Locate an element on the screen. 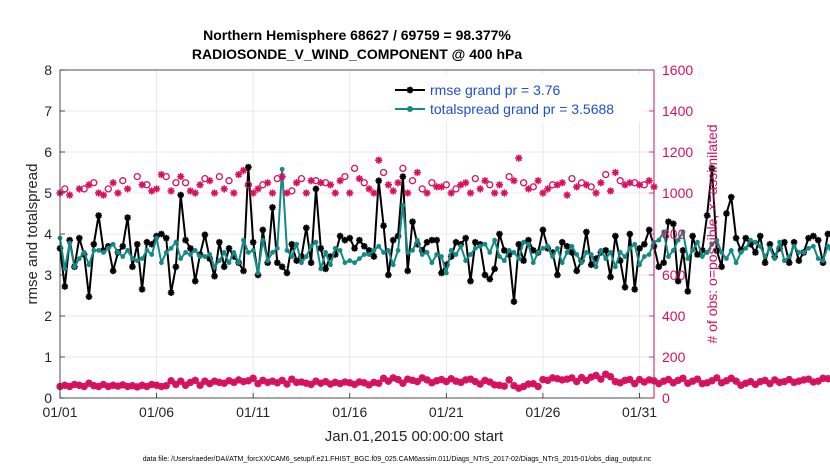 The height and width of the screenshot is (470, 830). legend-swatch-marker is located at coordinates (410, 90).